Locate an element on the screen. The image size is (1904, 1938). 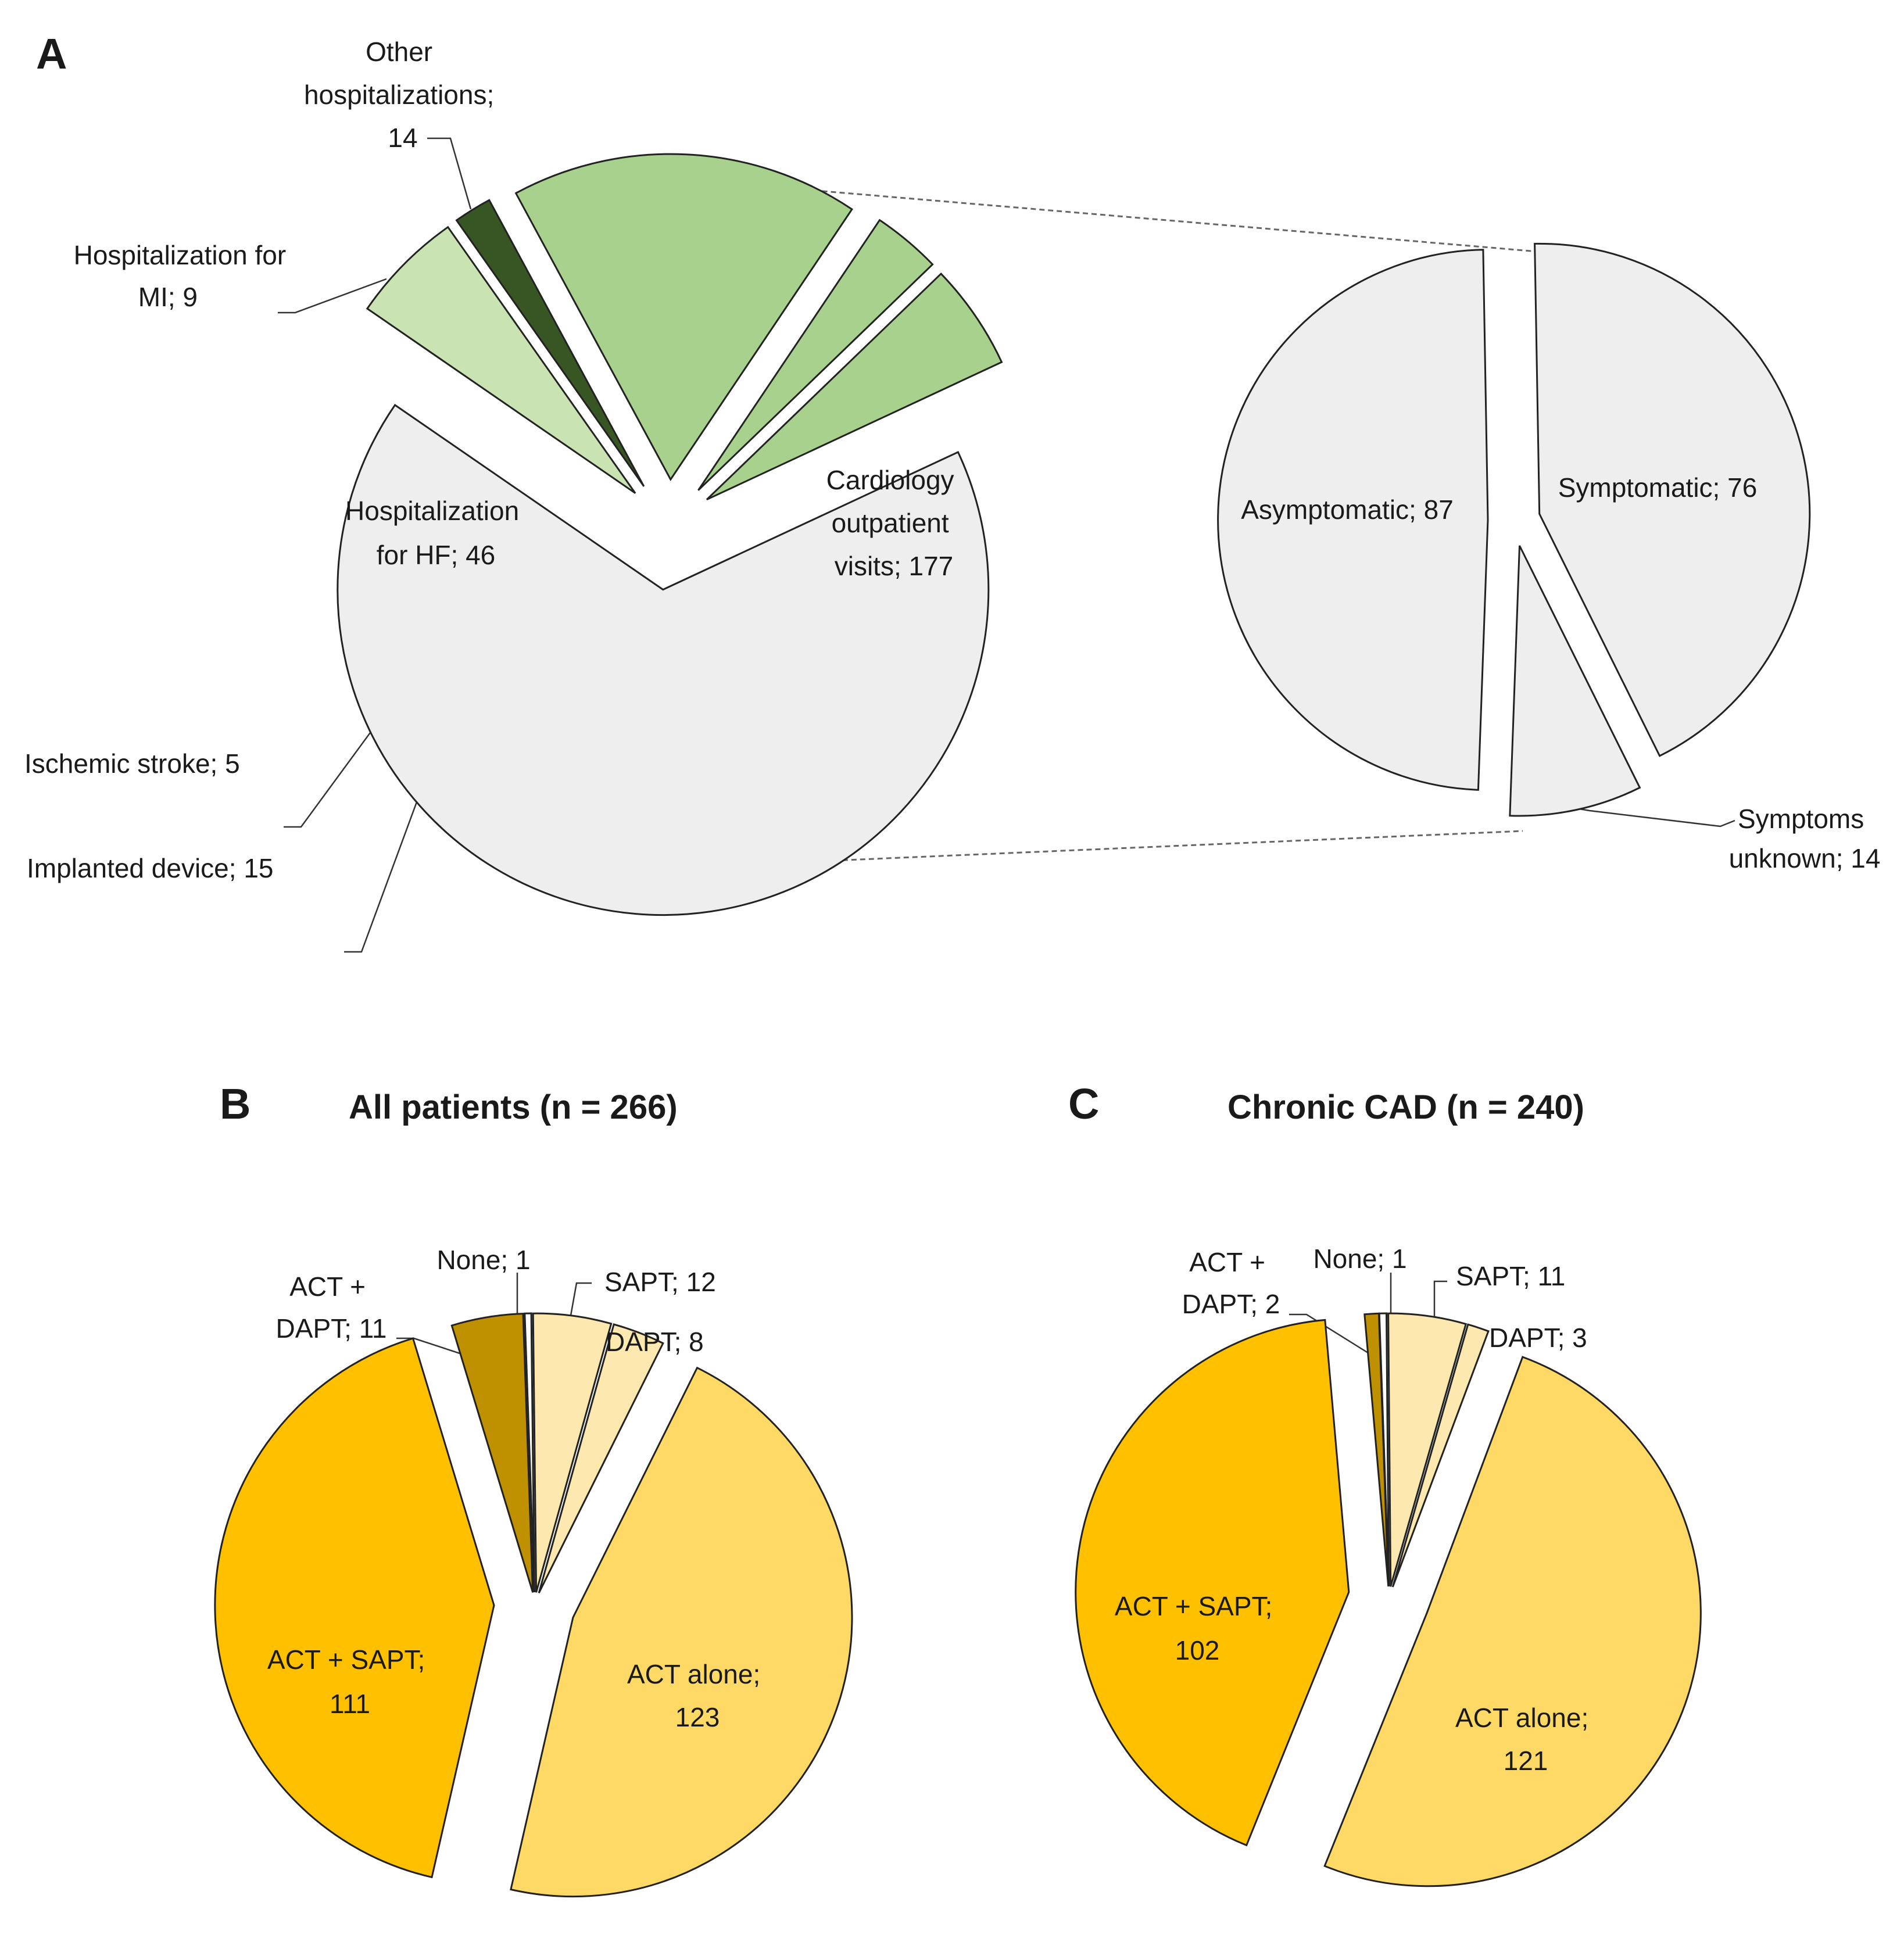
panel-c-letter: C is located at coordinates (1084, 1104).